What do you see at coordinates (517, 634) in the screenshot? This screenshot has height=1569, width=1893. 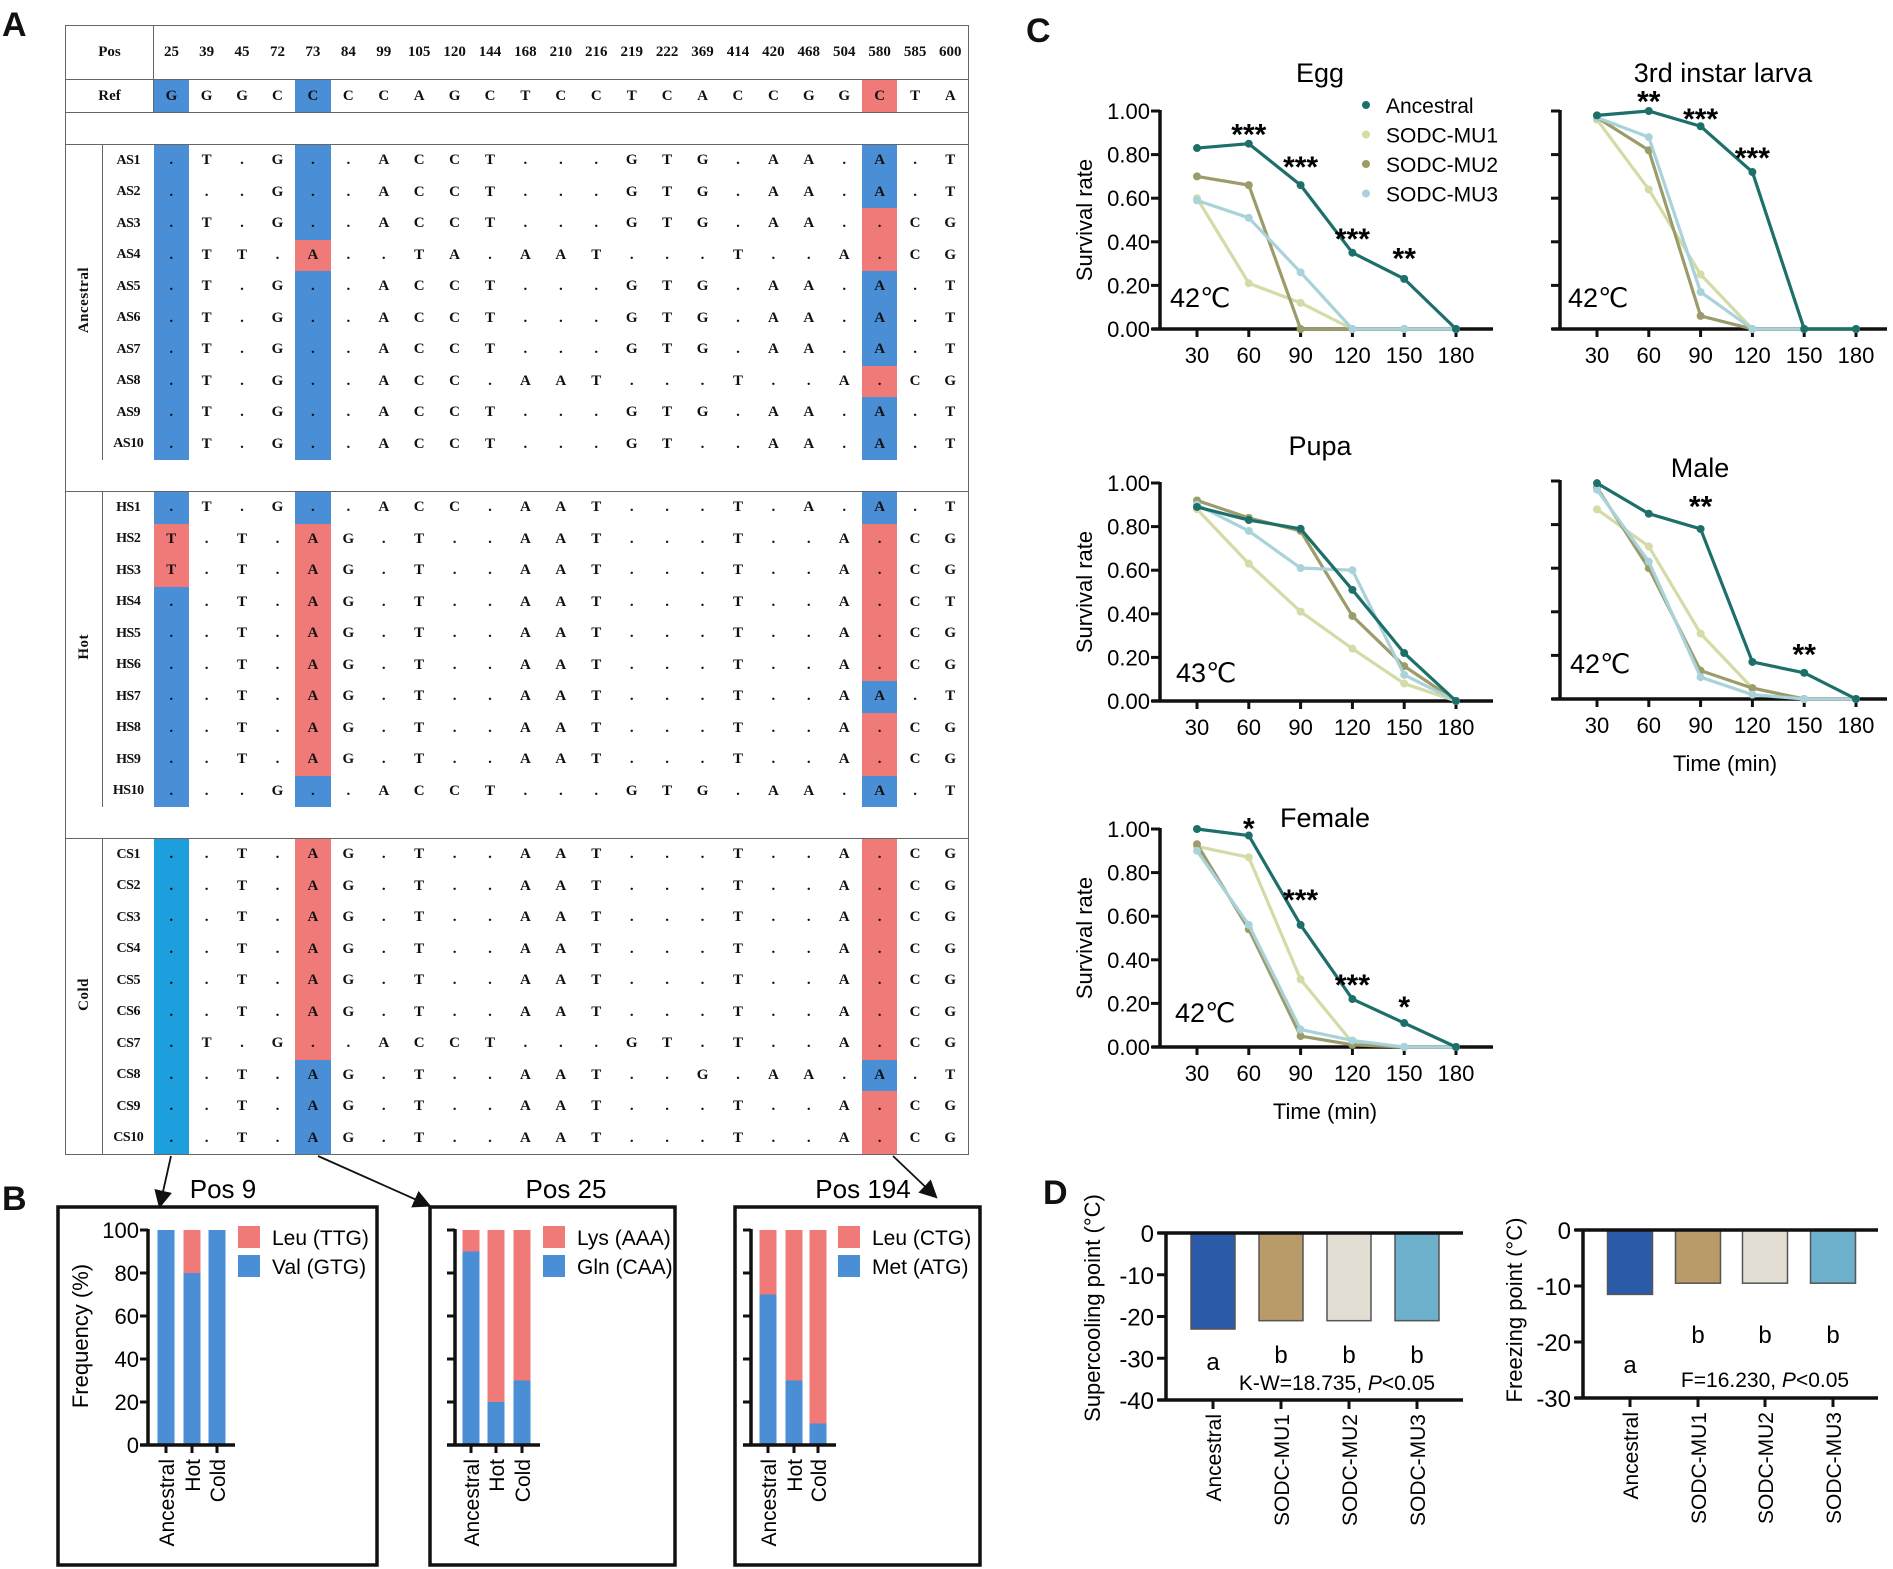 I see `alignment-row: HS5.. T. A G. T.. A A T... T.. A. C G` at bounding box center [517, 634].